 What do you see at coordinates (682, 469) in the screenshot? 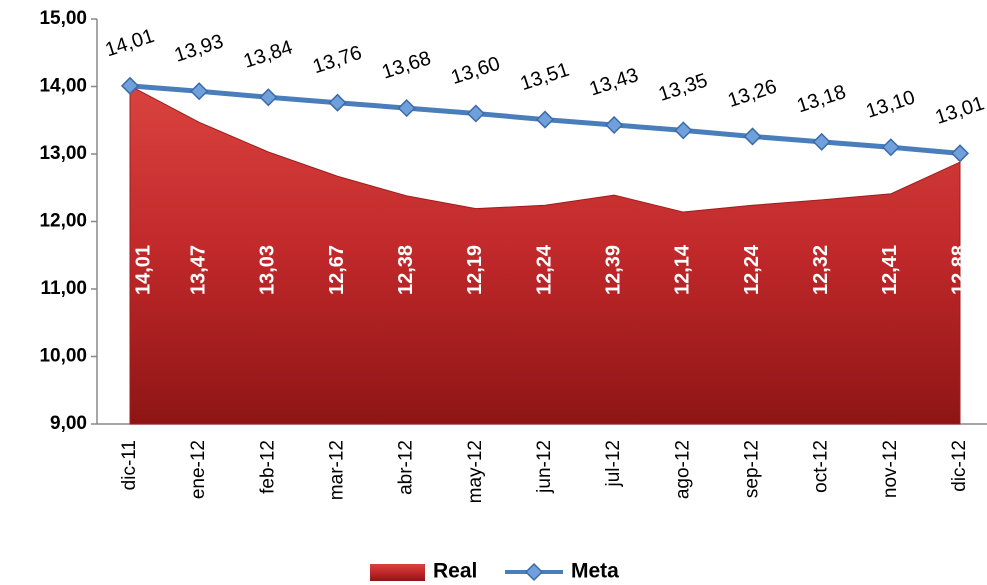
I see `x-tick-label: ago-12` at bounding box center [682, 469].